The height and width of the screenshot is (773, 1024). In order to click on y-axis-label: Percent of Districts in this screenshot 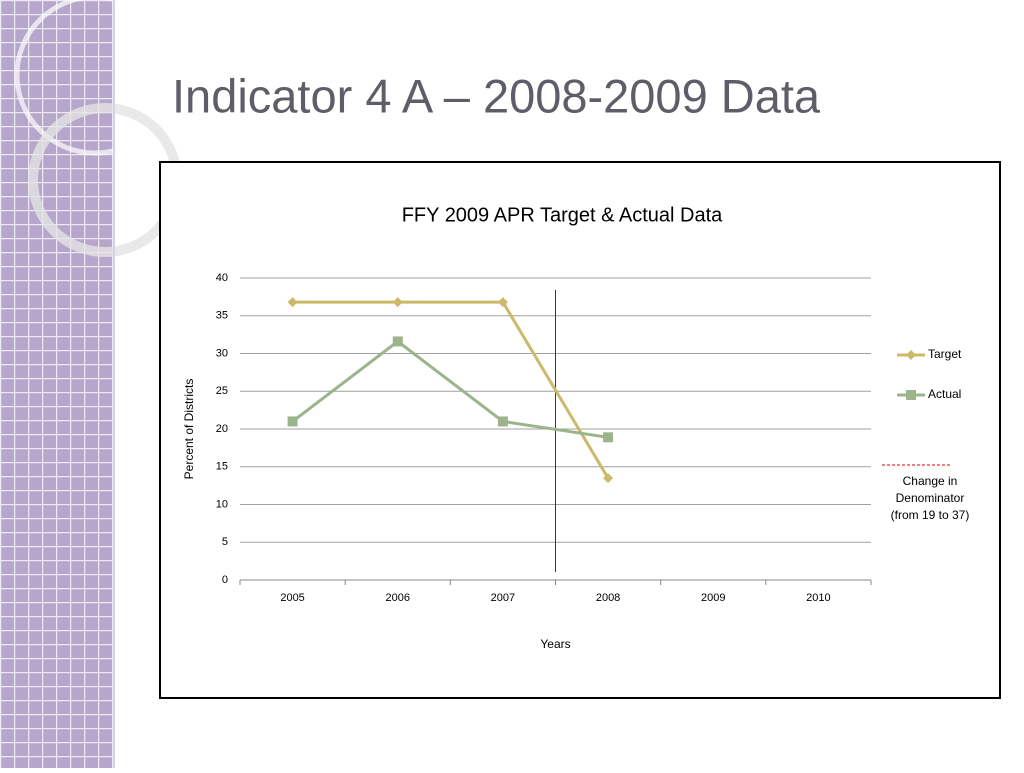, I will do `click(189, 429)`.